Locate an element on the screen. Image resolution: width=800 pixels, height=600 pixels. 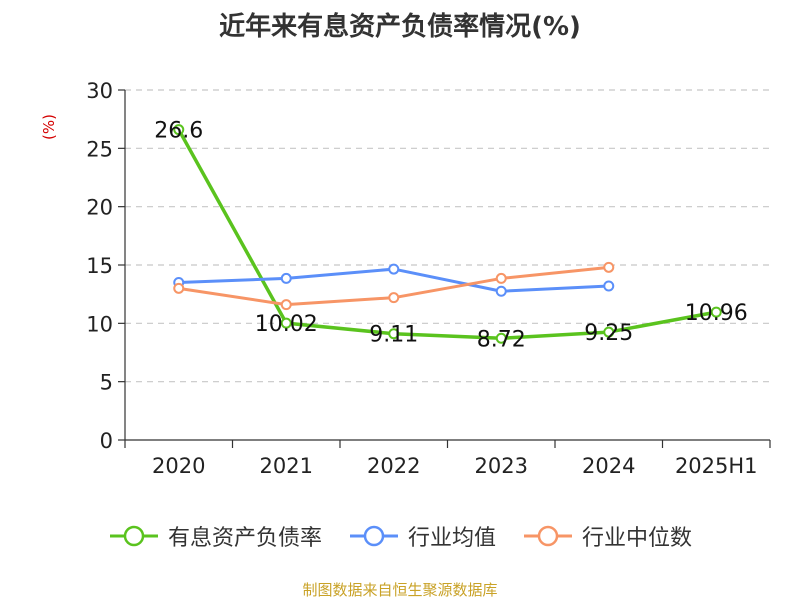
x-tick-label-2021: 2021 is located at coordinates (286, 466).